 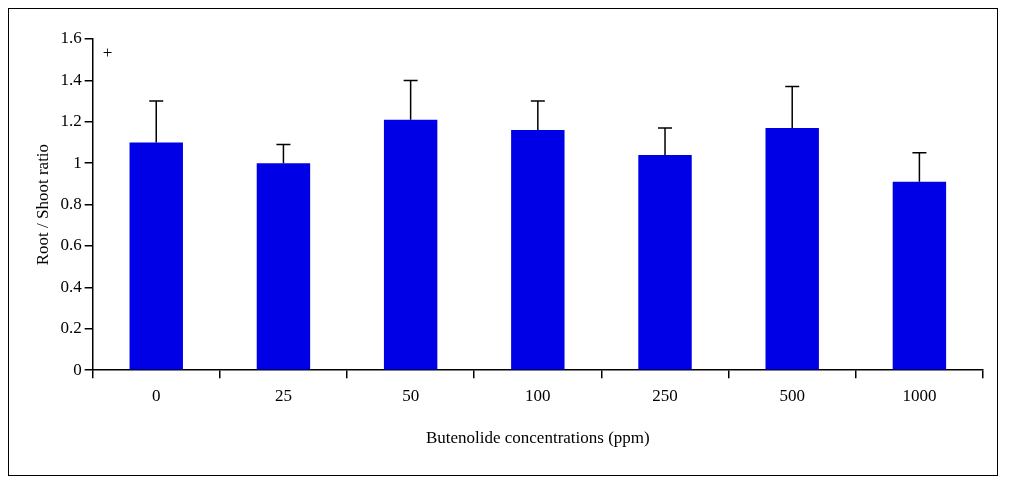 What do you see at coordinates (71, 204) in the screenshot?
I see `y-tick-label: 0.8` at bounding box center [71, 204].